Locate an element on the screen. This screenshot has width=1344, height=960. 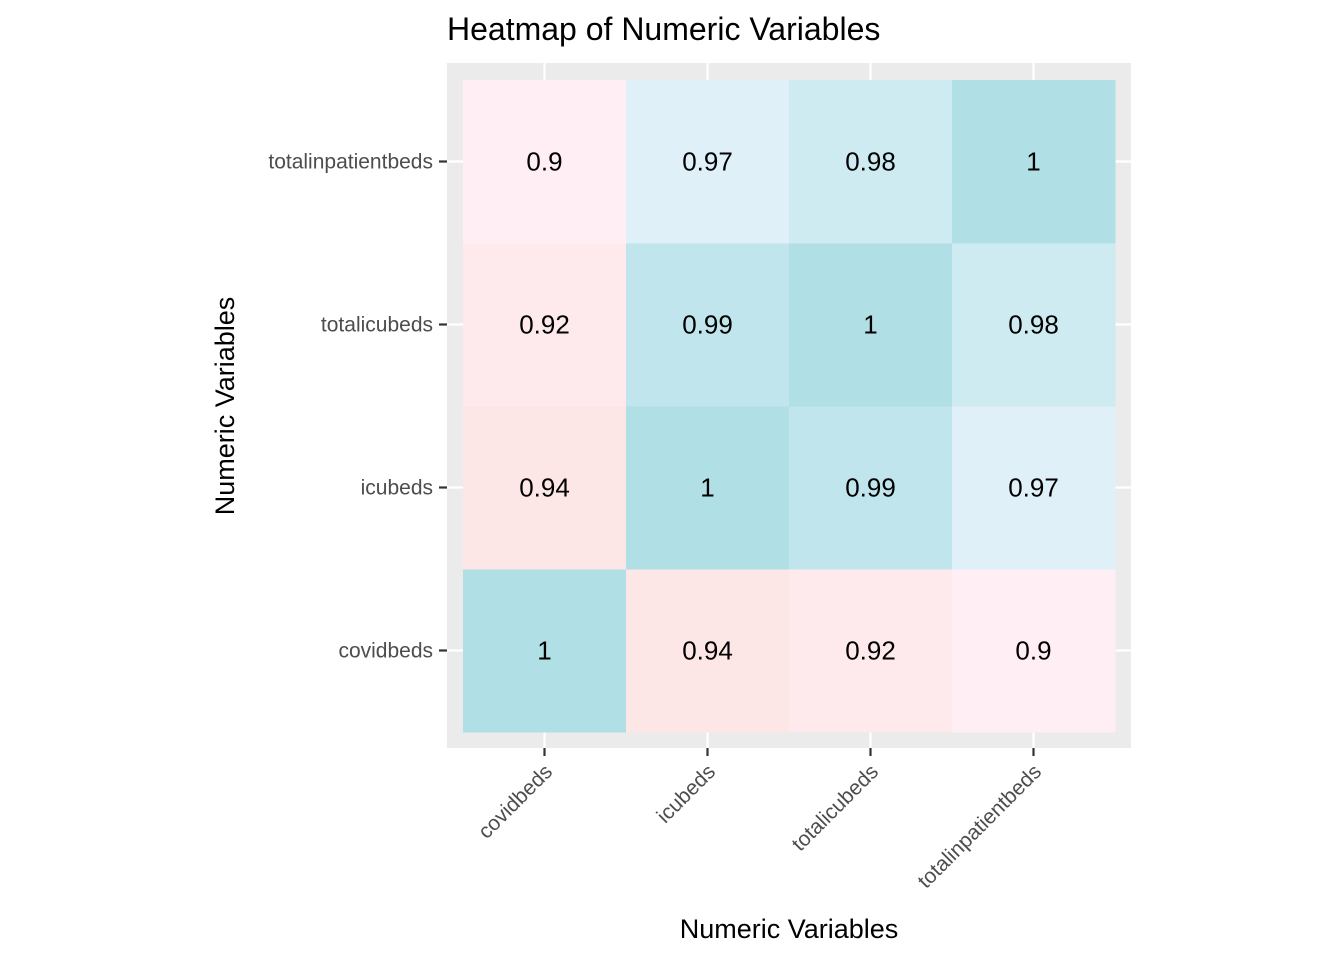
y-tick-label: covidbeds is located at coordinates (385, 651).